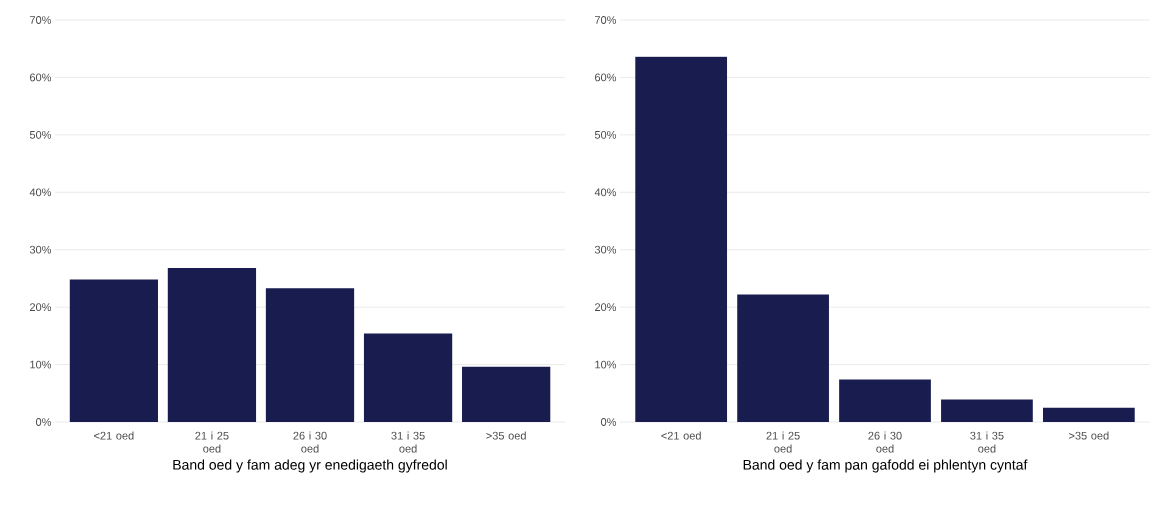 This screenshot has width=1161, height=514. Describe the element at coordinates (885, 466) in the screenshot. I see `x-axis-title: Band oed y fam pan gafodd ei phlentyn cyntaf` at that location.